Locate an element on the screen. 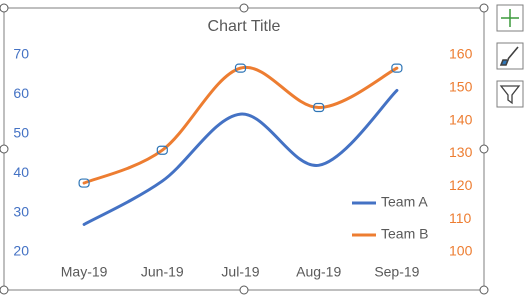 Image resolution: width=526 pixels, height=303 pixels. y-tick-label: 70 is located at coordinates (21, 54).